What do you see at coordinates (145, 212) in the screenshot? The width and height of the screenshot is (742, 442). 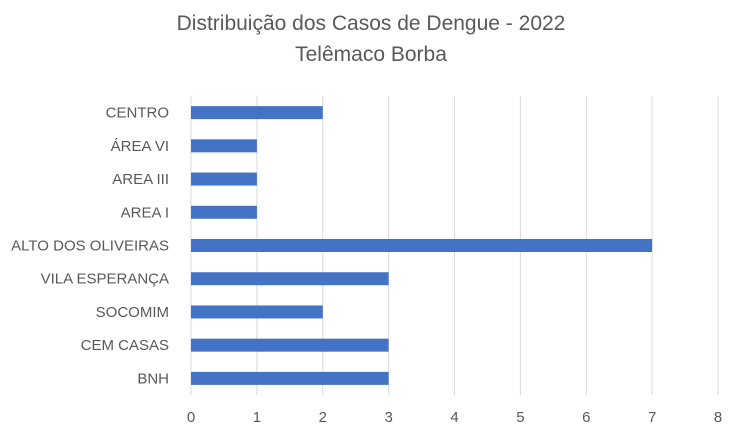 I see `y-category-label: AREA I` at bounding box center [145, 212].